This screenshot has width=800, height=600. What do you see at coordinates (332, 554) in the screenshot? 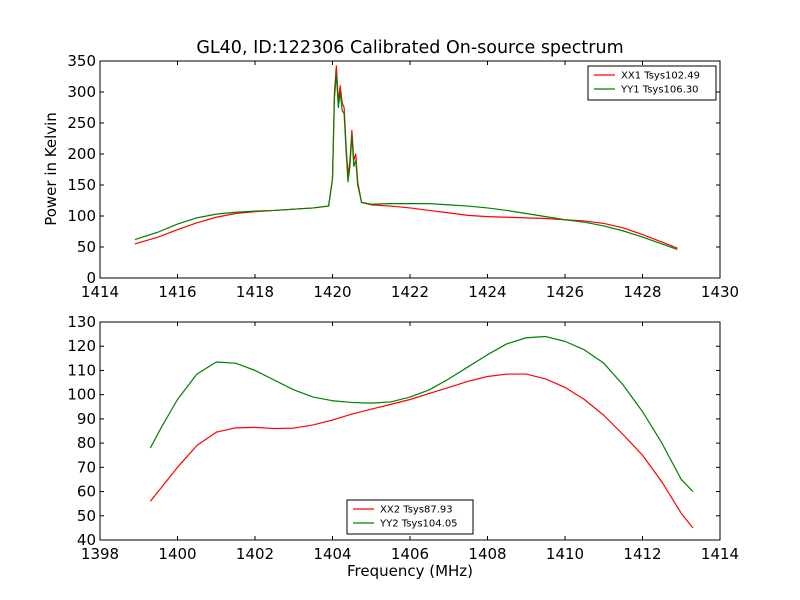
I see `x-tick-label: 1404` at bounding box center [332, 554].